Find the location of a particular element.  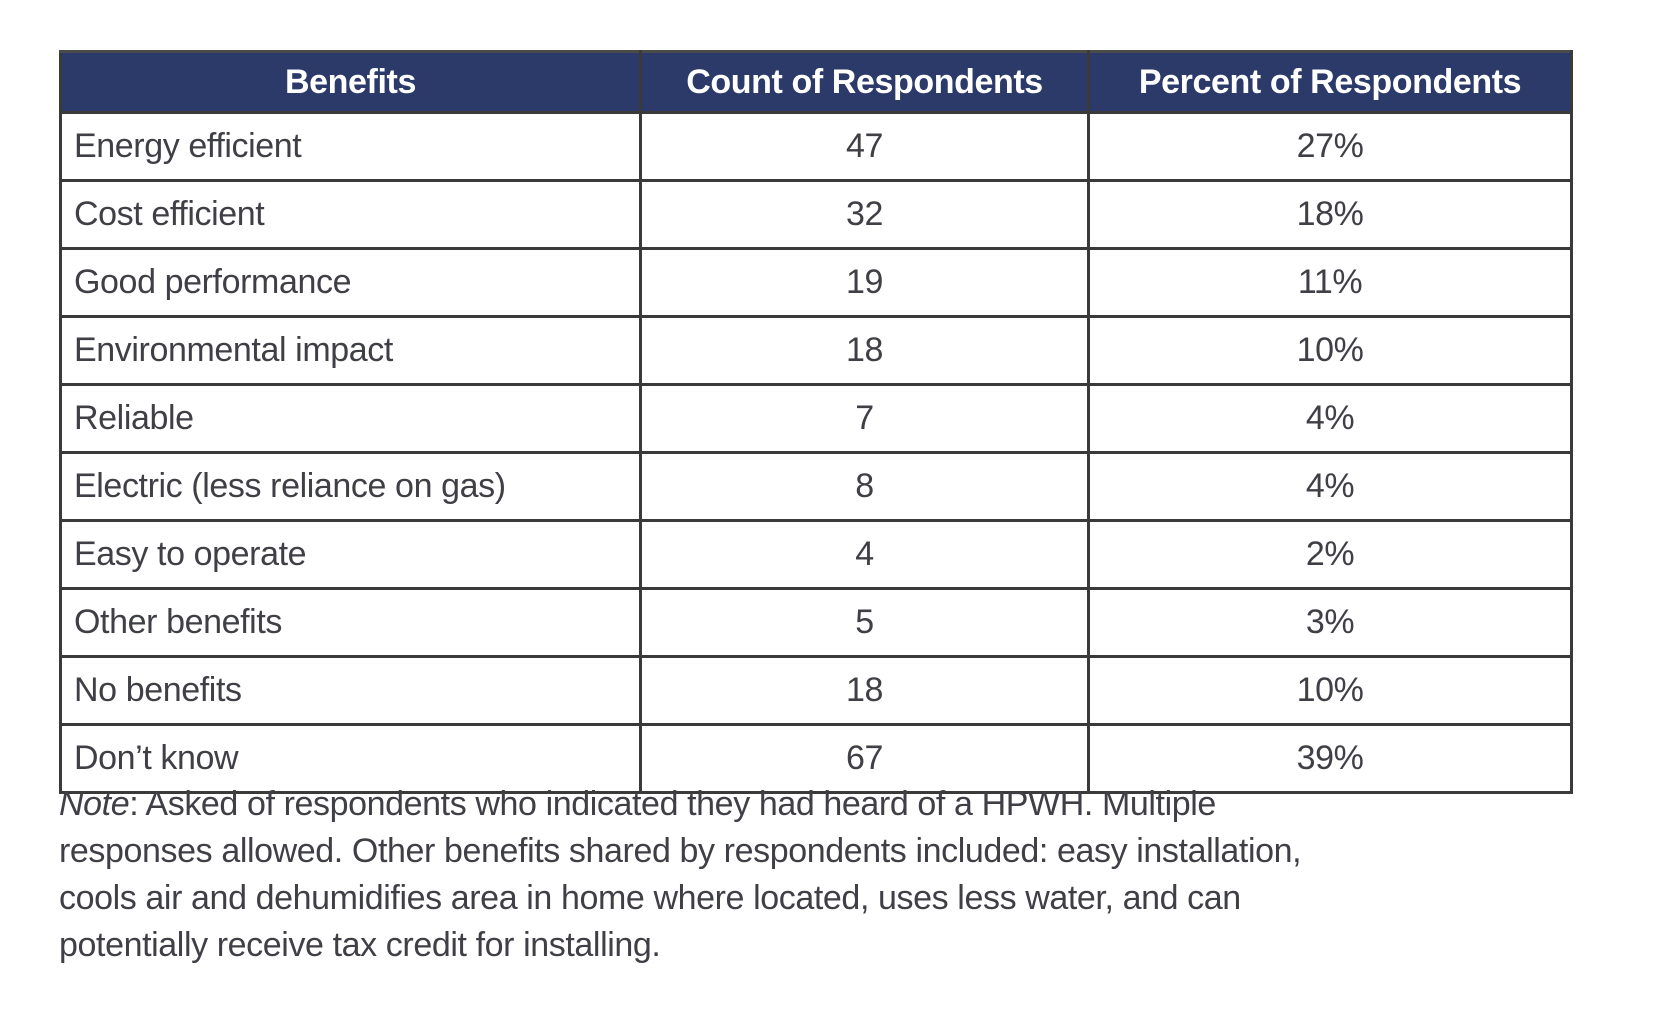

table-row: Good performance 19 11% is located at coordinates (816, 282).